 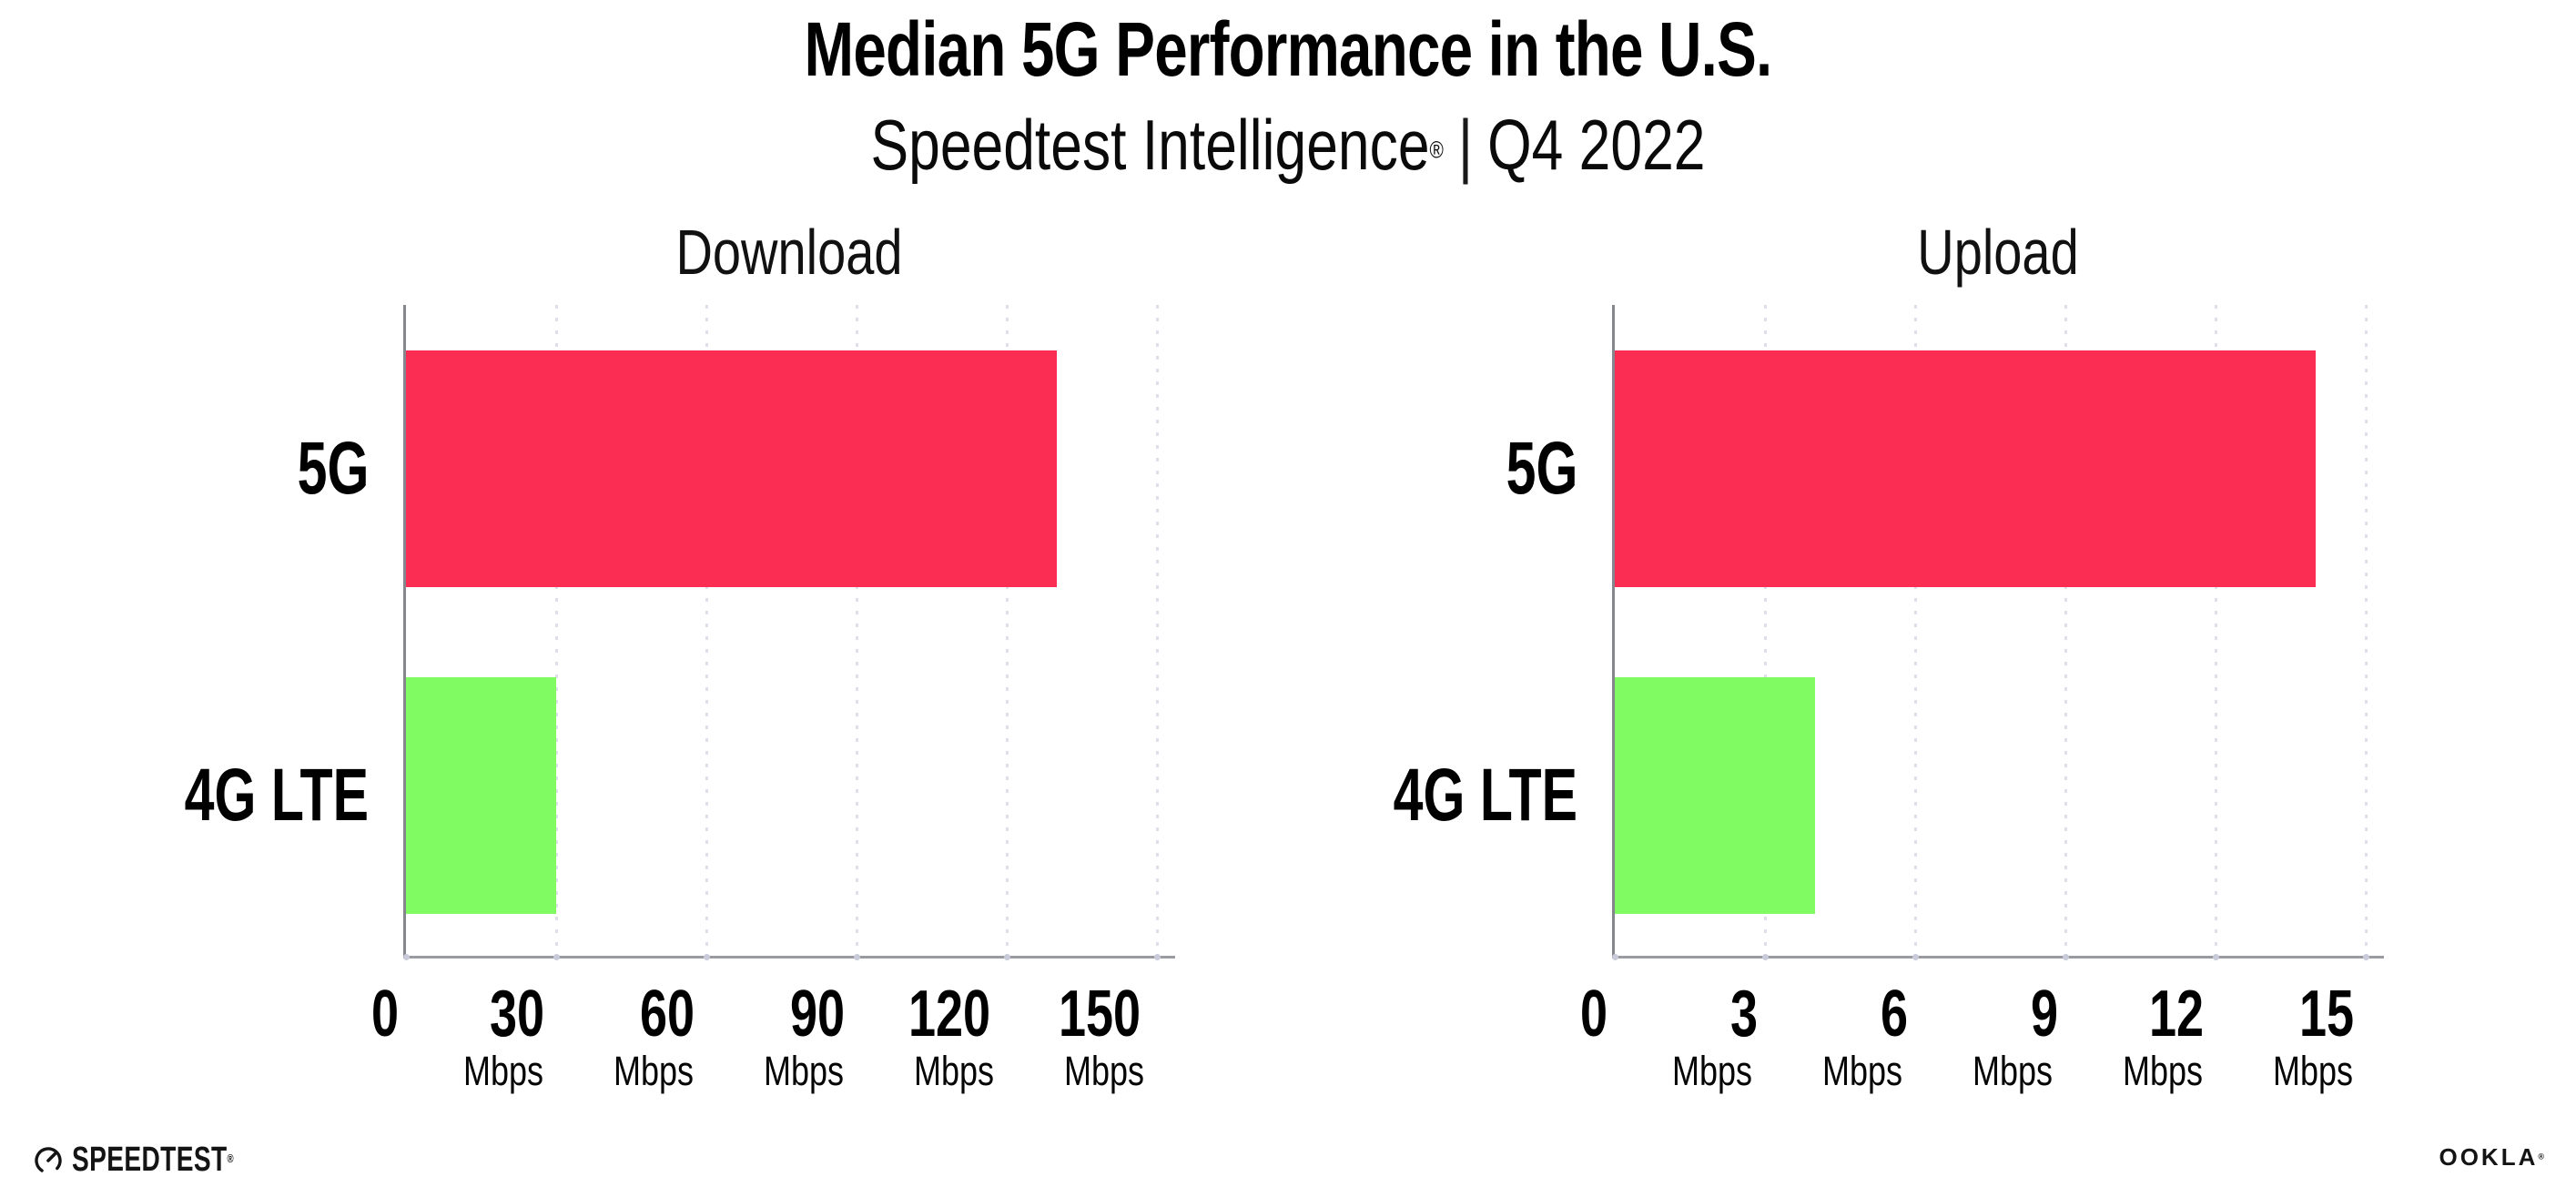 What do you see at coordinates (817, 1014) in the screenshot?
I see `x-tick-number: 90` at bounding box center [817, 1014].